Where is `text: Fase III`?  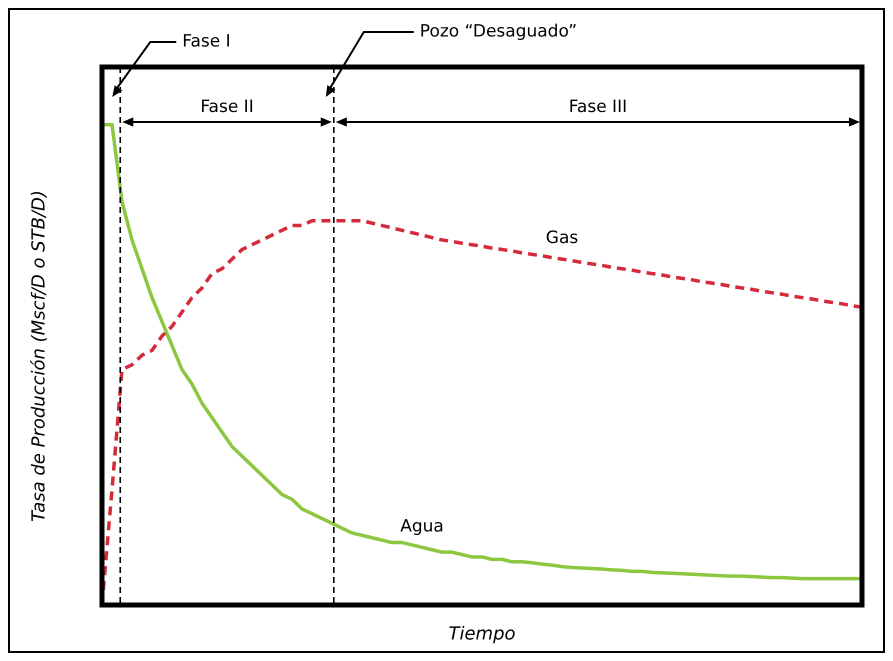 text: Fase III is located at coordinates (598, 106).